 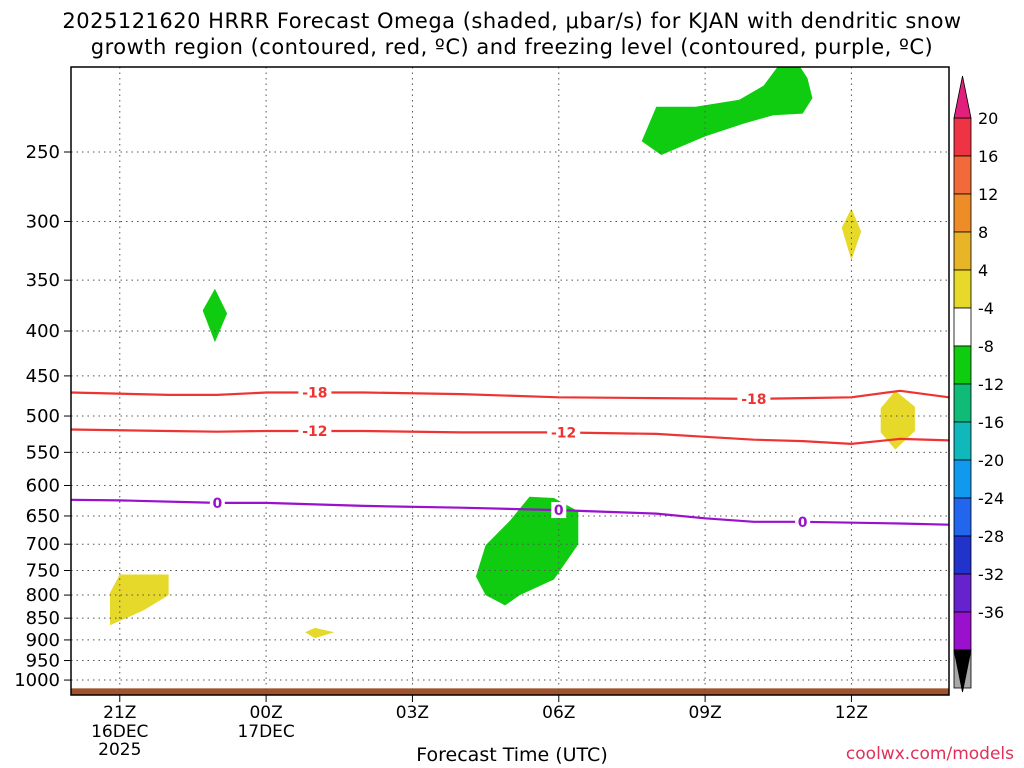 I want to click on colorbar-label--12: -12, so click(x=991, y=384).